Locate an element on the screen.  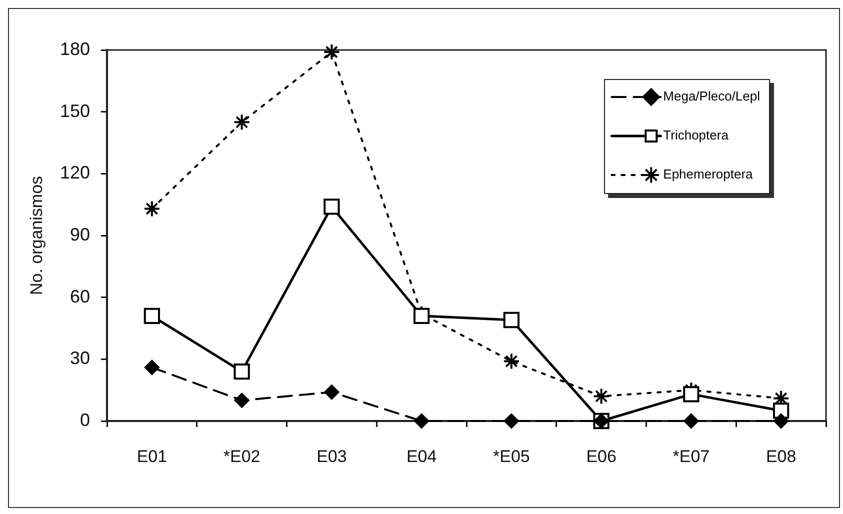
legend-label: Trichoptera is located at coordinates (696, 135).